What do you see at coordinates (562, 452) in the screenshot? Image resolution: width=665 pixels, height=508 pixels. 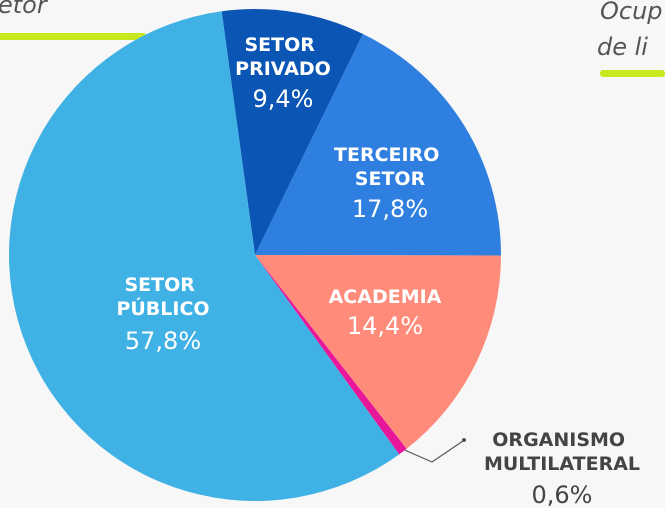 I see `slice-label: ORGANISMO MULTILATERAL` at bounding box center [562, 452].